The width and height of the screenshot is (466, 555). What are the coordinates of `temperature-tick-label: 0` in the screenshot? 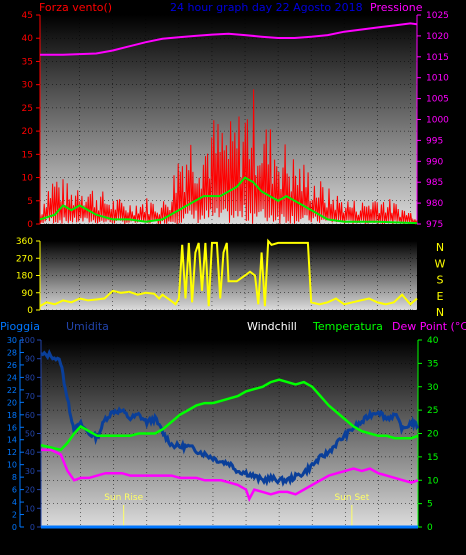 It's located at (430, 528).